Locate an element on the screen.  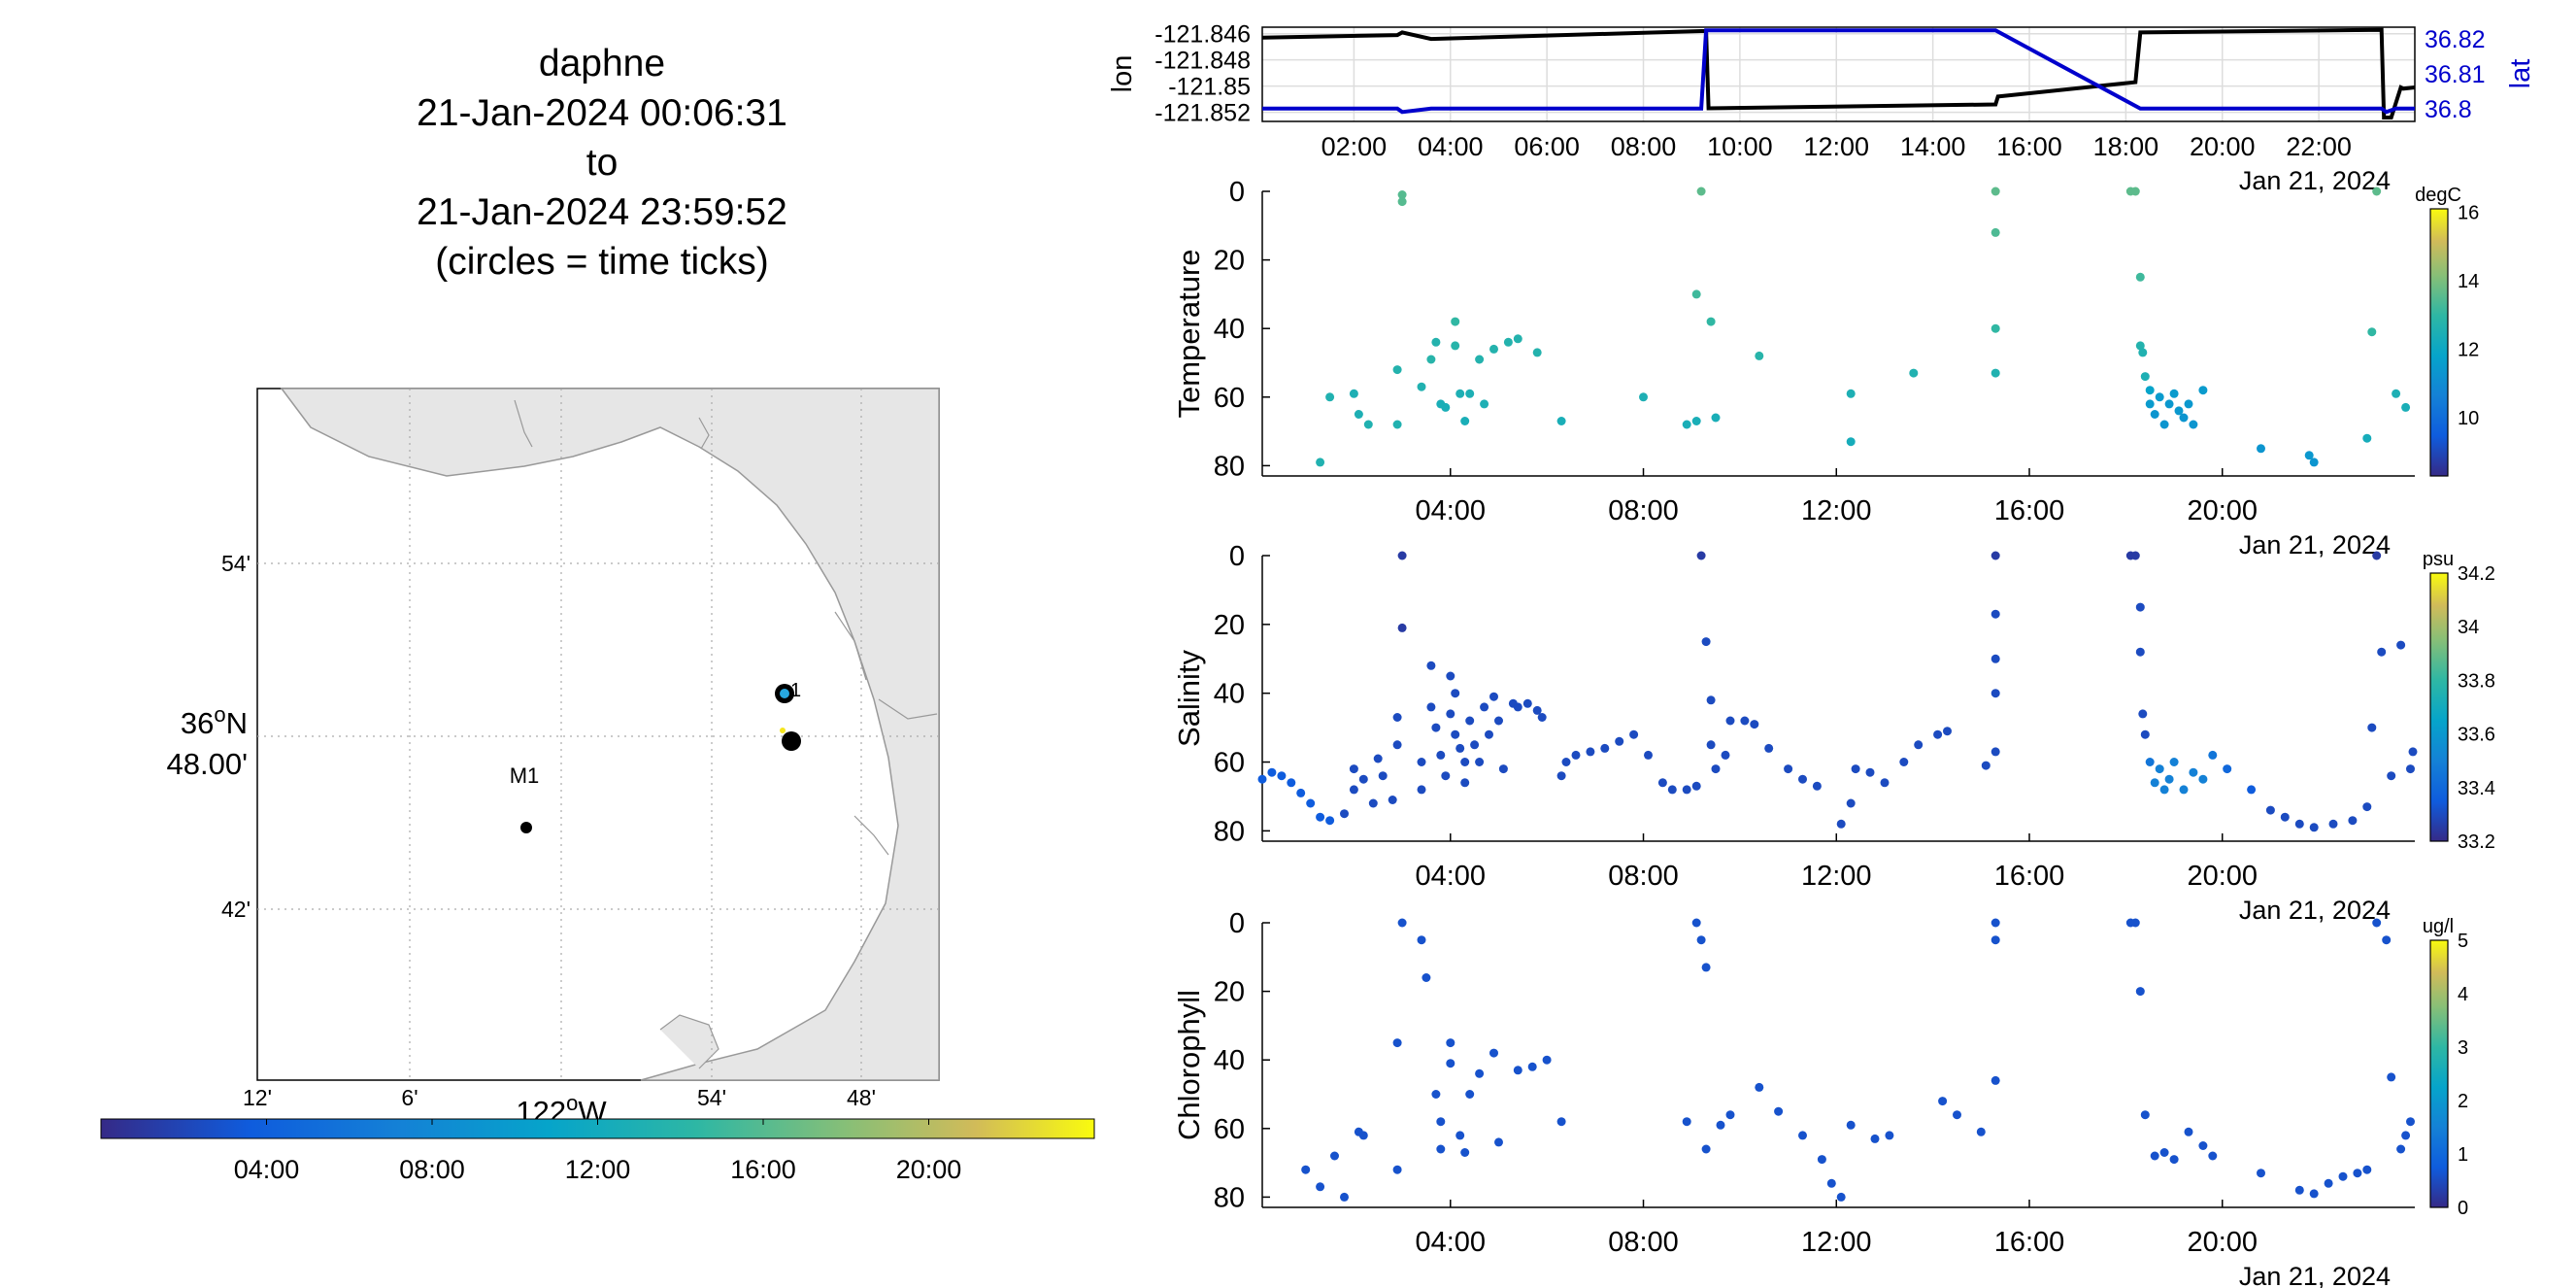
salinity-y-tick-label: 0 is located at coordinates (1237, 556).